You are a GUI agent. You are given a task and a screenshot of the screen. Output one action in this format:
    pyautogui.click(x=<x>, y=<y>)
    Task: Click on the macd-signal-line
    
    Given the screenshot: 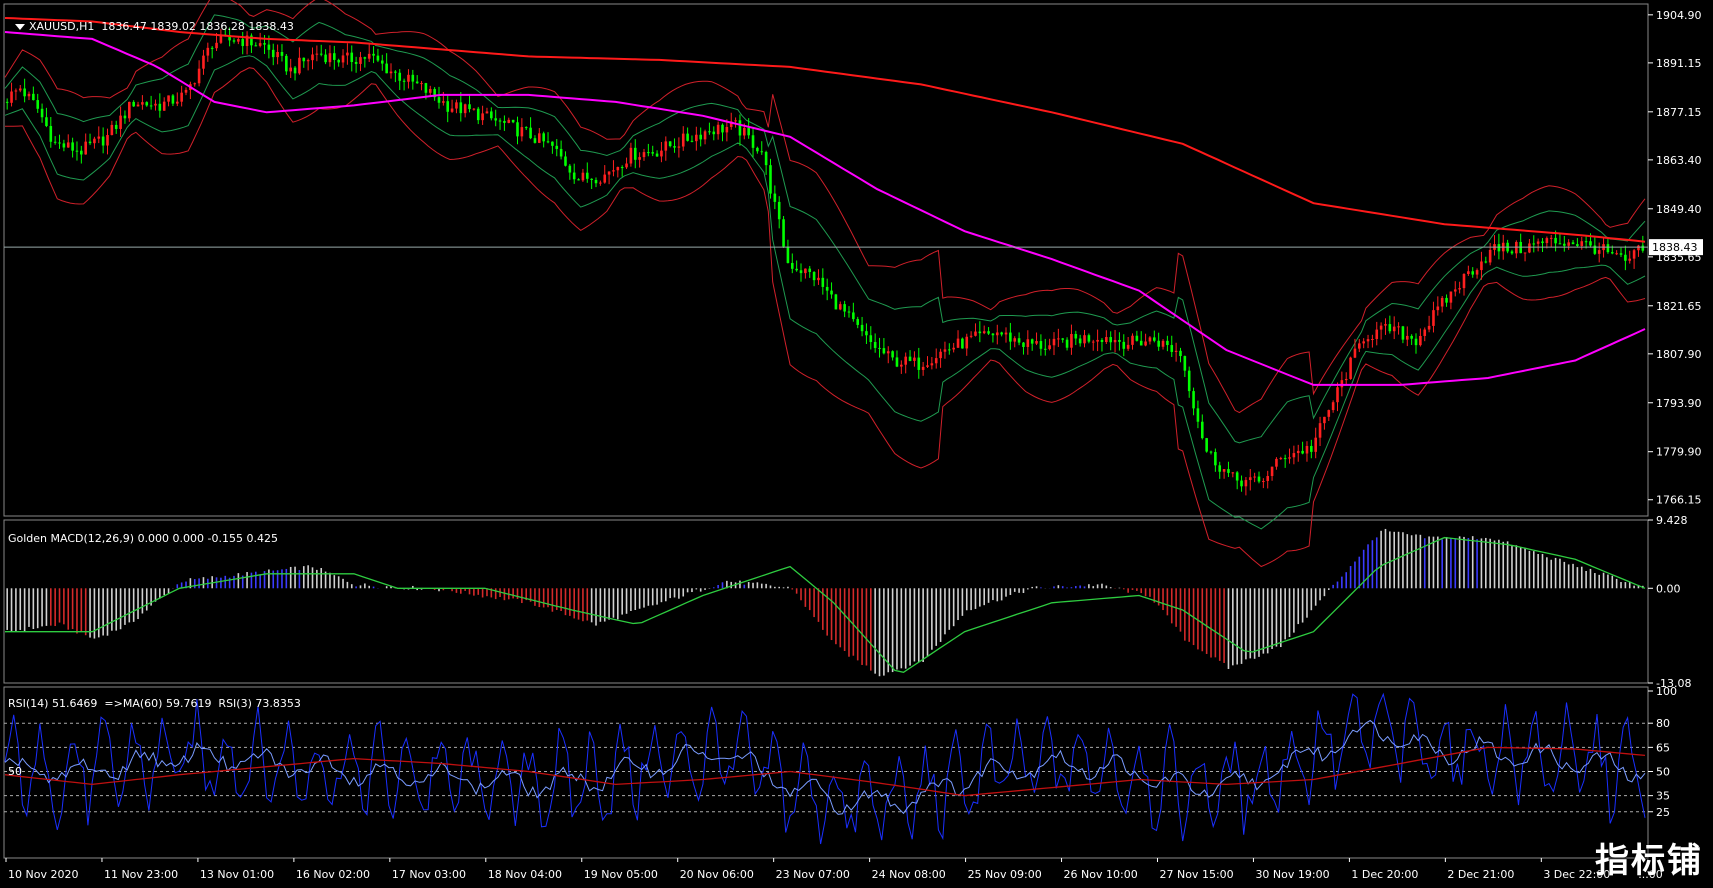 What is the action you would take?
    pyautogui.click(x=825, y=604)
    